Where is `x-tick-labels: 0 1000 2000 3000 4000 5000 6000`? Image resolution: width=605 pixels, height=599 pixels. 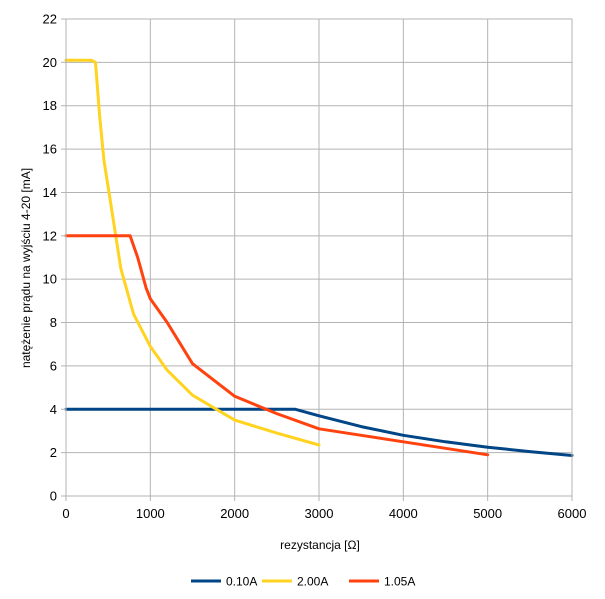 x-tick-labels: 0 1000 2000 3000 4000 5000 6000 is located at coordinates (324, 513).